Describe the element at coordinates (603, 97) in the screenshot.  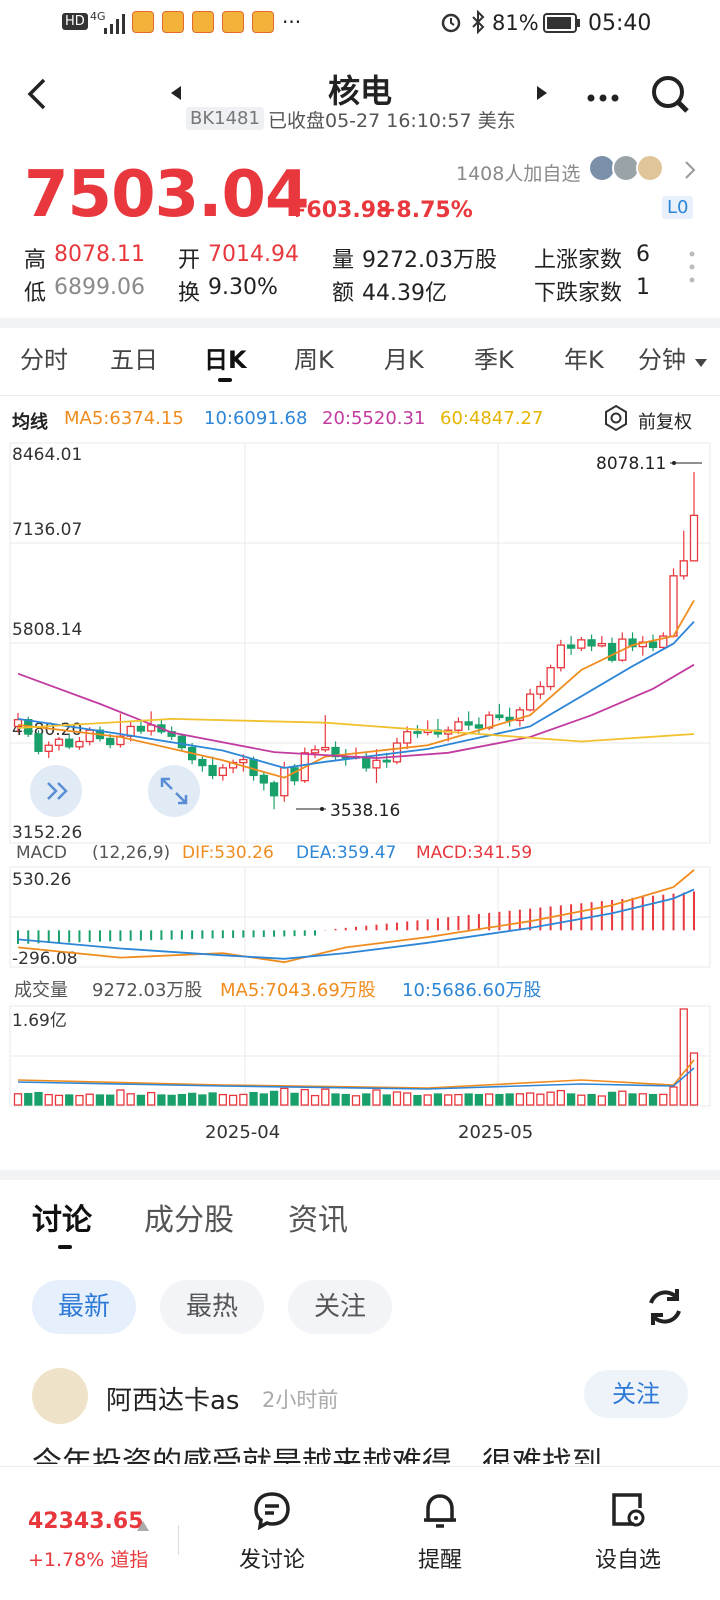
I see `more-menu-icon` at that location.